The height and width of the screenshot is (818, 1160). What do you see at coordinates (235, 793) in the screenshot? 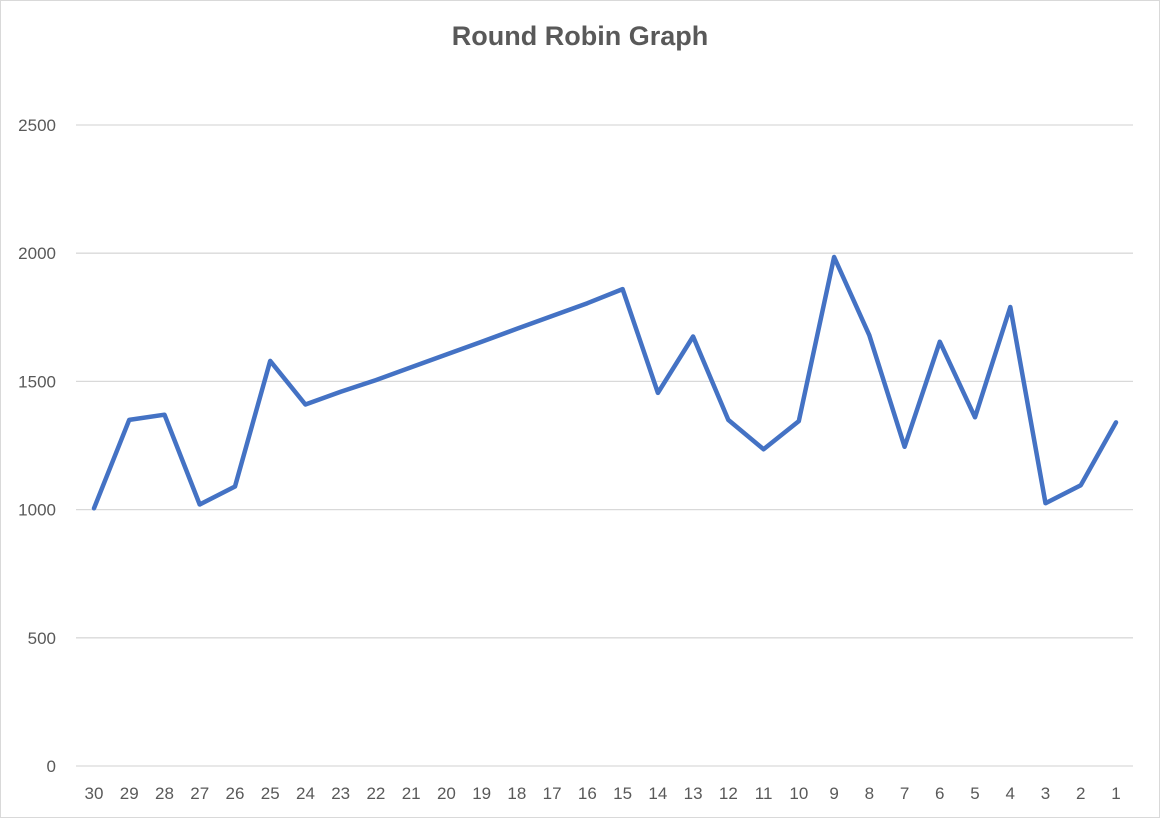
I see `x-tick-label: 26` at bounding box center [235, 793].